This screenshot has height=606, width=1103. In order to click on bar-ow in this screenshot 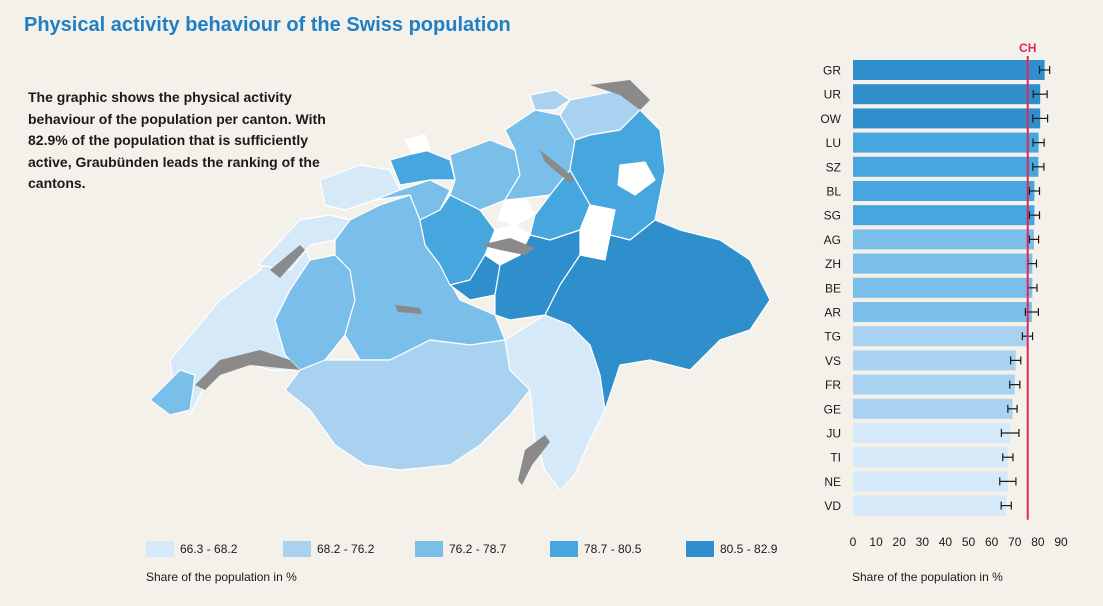, I will do `click(947, 118)`.